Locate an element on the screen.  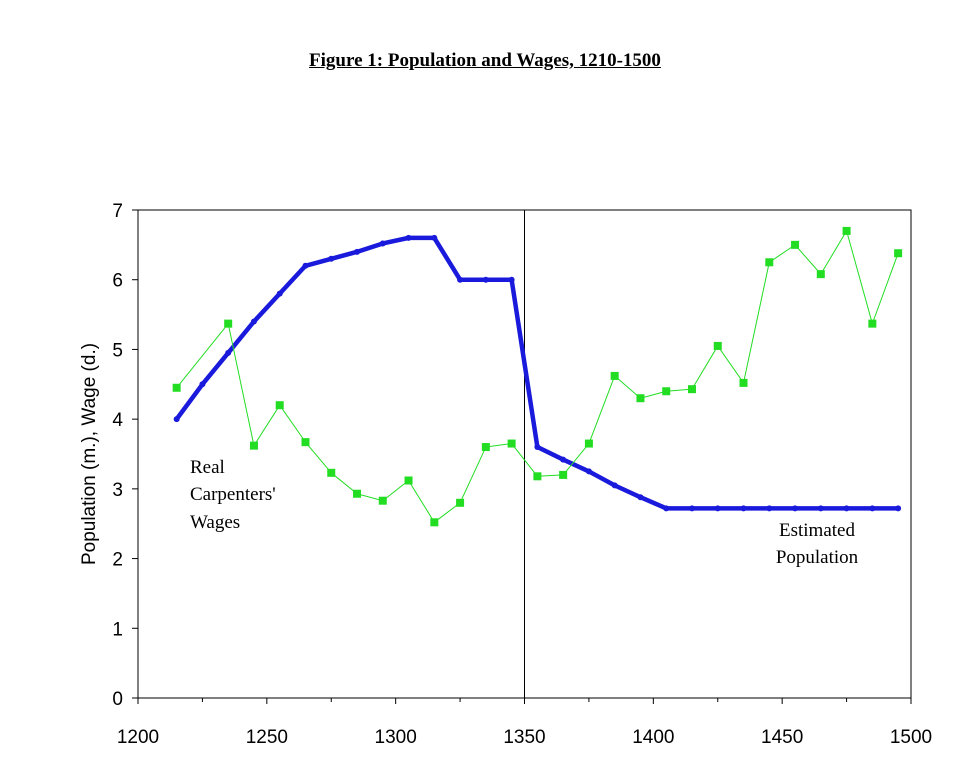
y-tick-label: 7 is located at coordinates (117, 211).